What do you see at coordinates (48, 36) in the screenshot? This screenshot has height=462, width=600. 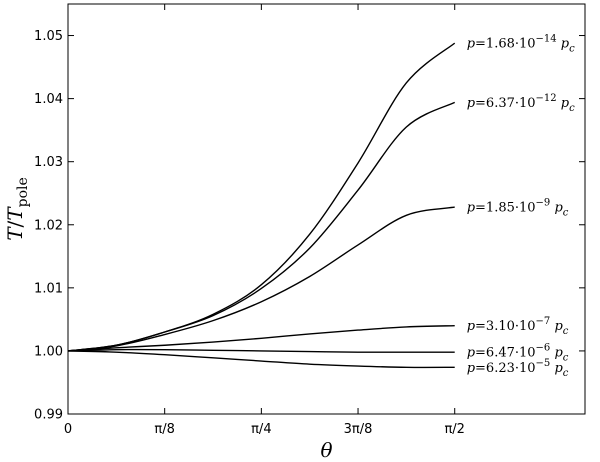 I see `y-tick-label: 1.05` at bounding box center [48, 36].